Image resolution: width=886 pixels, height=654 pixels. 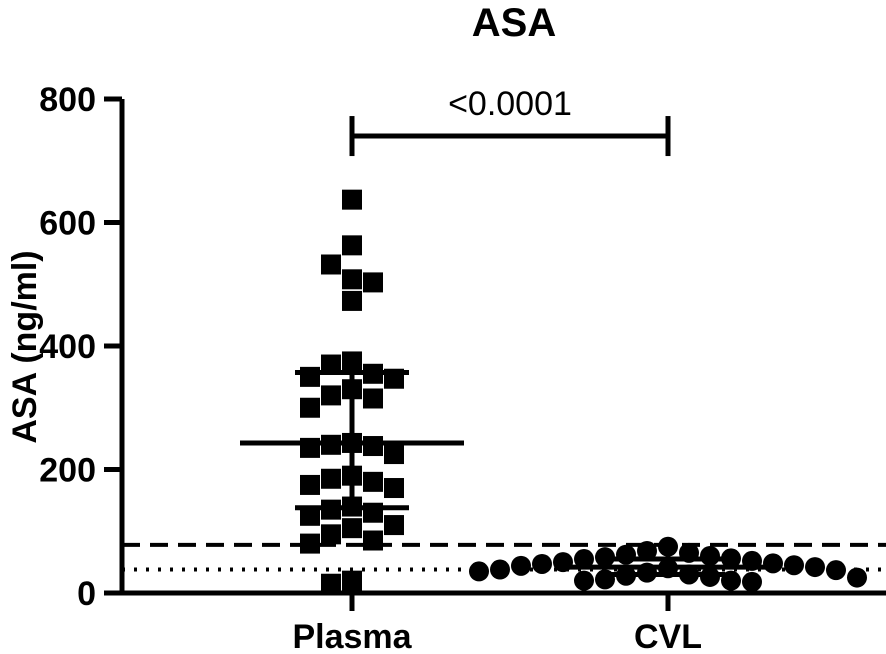 I want to click on significance-bracket: <0.0001, so click(x=510, y=121).